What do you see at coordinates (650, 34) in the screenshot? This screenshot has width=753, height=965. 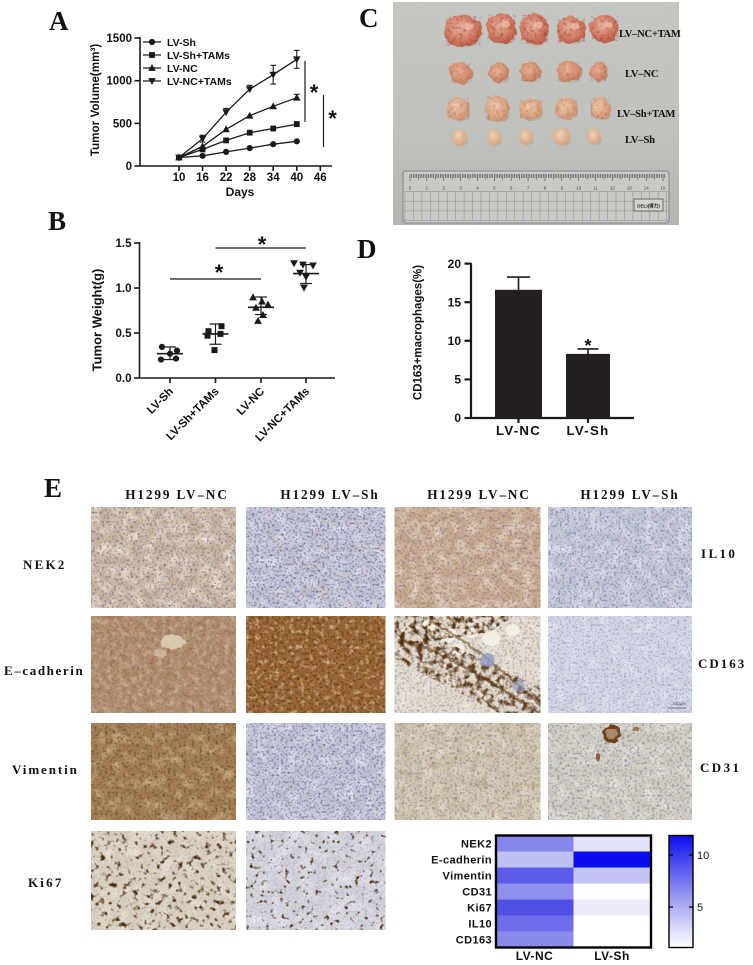 I see `svg-text: LV–NC+TAM` at bounding box center [650, 34].